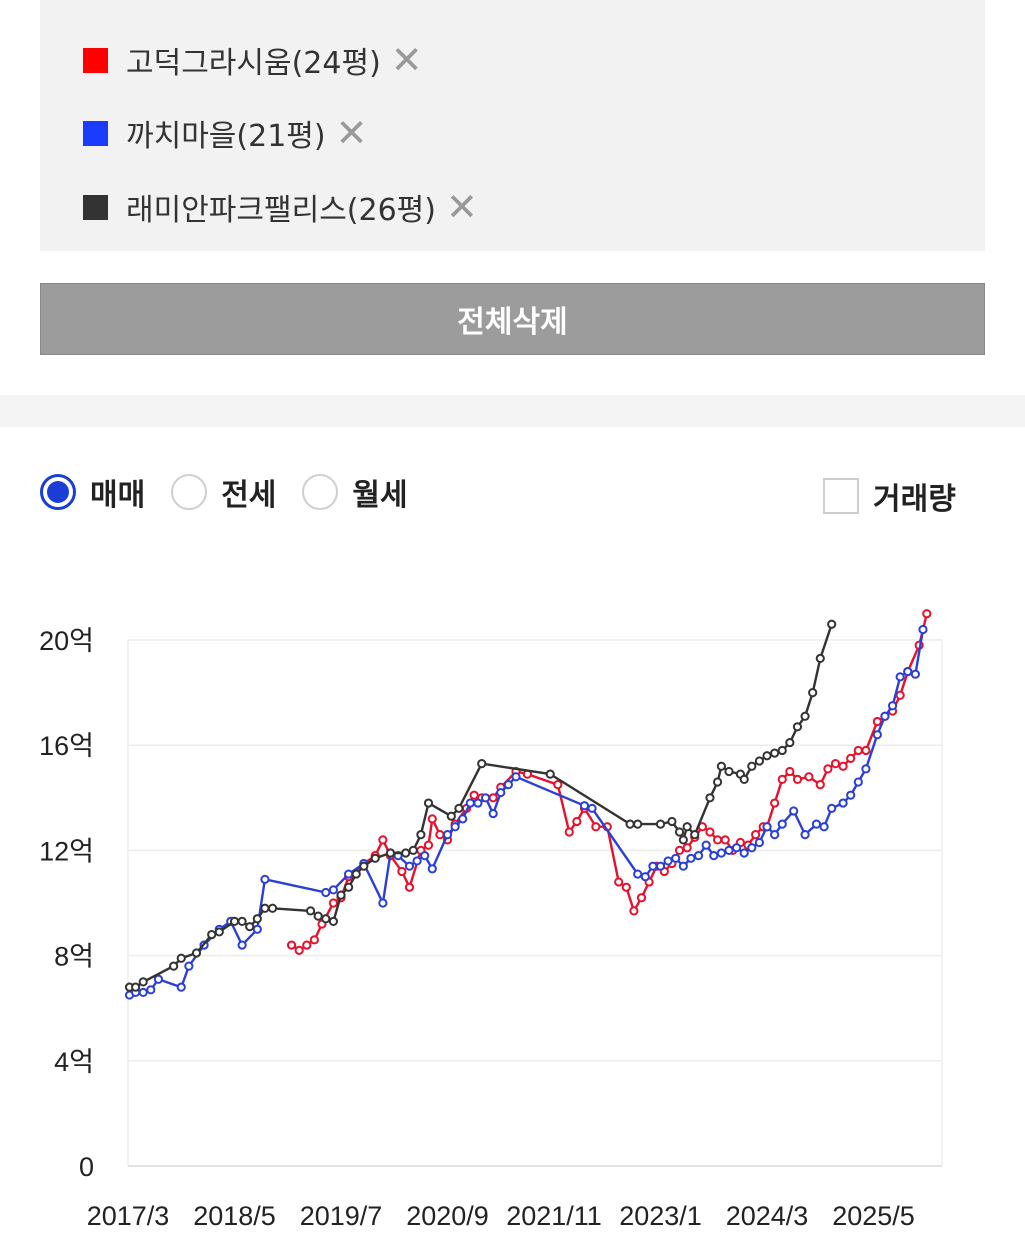  What do you see at coordinates (512, 319) in the screenshot?
I see `delete-all-button: 전체삭제` at bounding box center [512, 319].